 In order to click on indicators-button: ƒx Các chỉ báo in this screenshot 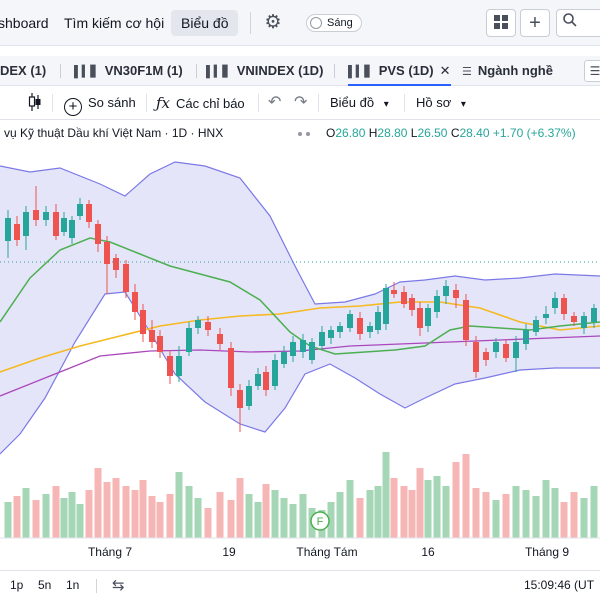, I will do `click(200, 103)`.